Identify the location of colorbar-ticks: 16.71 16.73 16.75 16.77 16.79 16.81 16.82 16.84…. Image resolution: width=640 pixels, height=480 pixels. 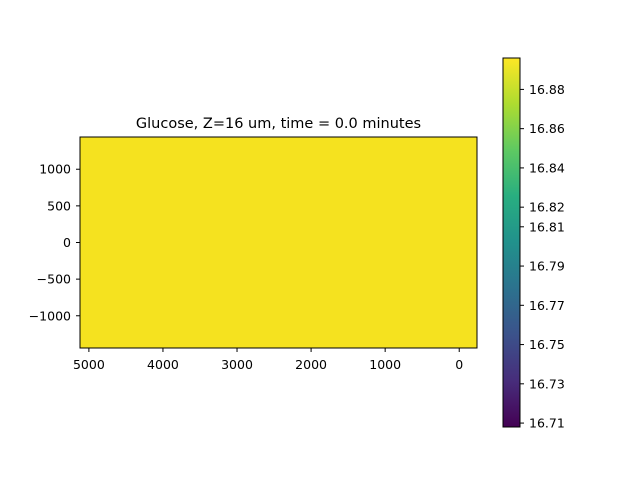
(542, 256).